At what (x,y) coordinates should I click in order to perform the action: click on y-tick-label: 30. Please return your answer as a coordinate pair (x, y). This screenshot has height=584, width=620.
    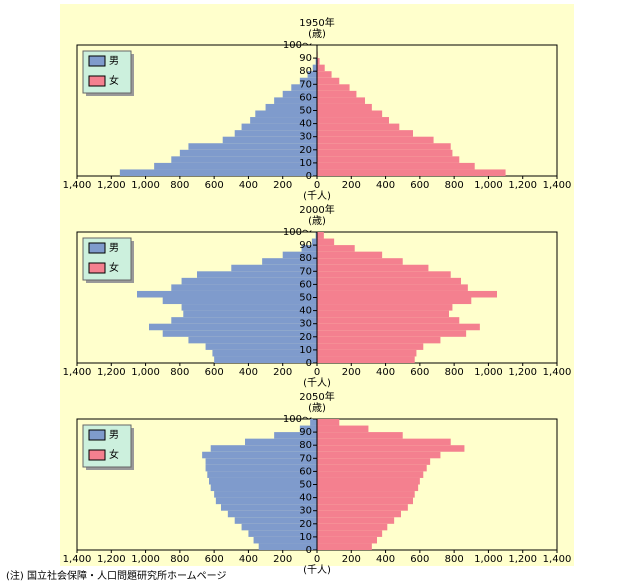
    Looking at the image, I should click on (305, 137).